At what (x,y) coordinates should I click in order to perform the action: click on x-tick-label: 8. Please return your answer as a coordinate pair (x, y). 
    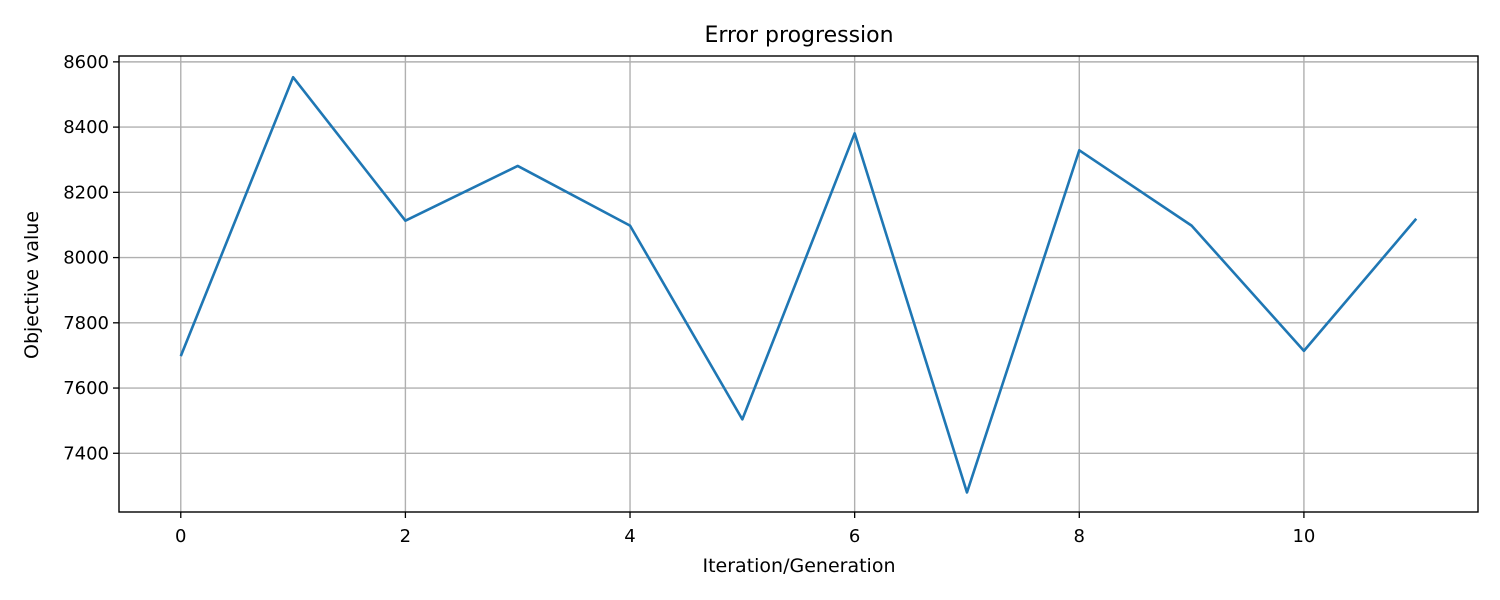
    Looking at the image, I should click on (1079, 536).